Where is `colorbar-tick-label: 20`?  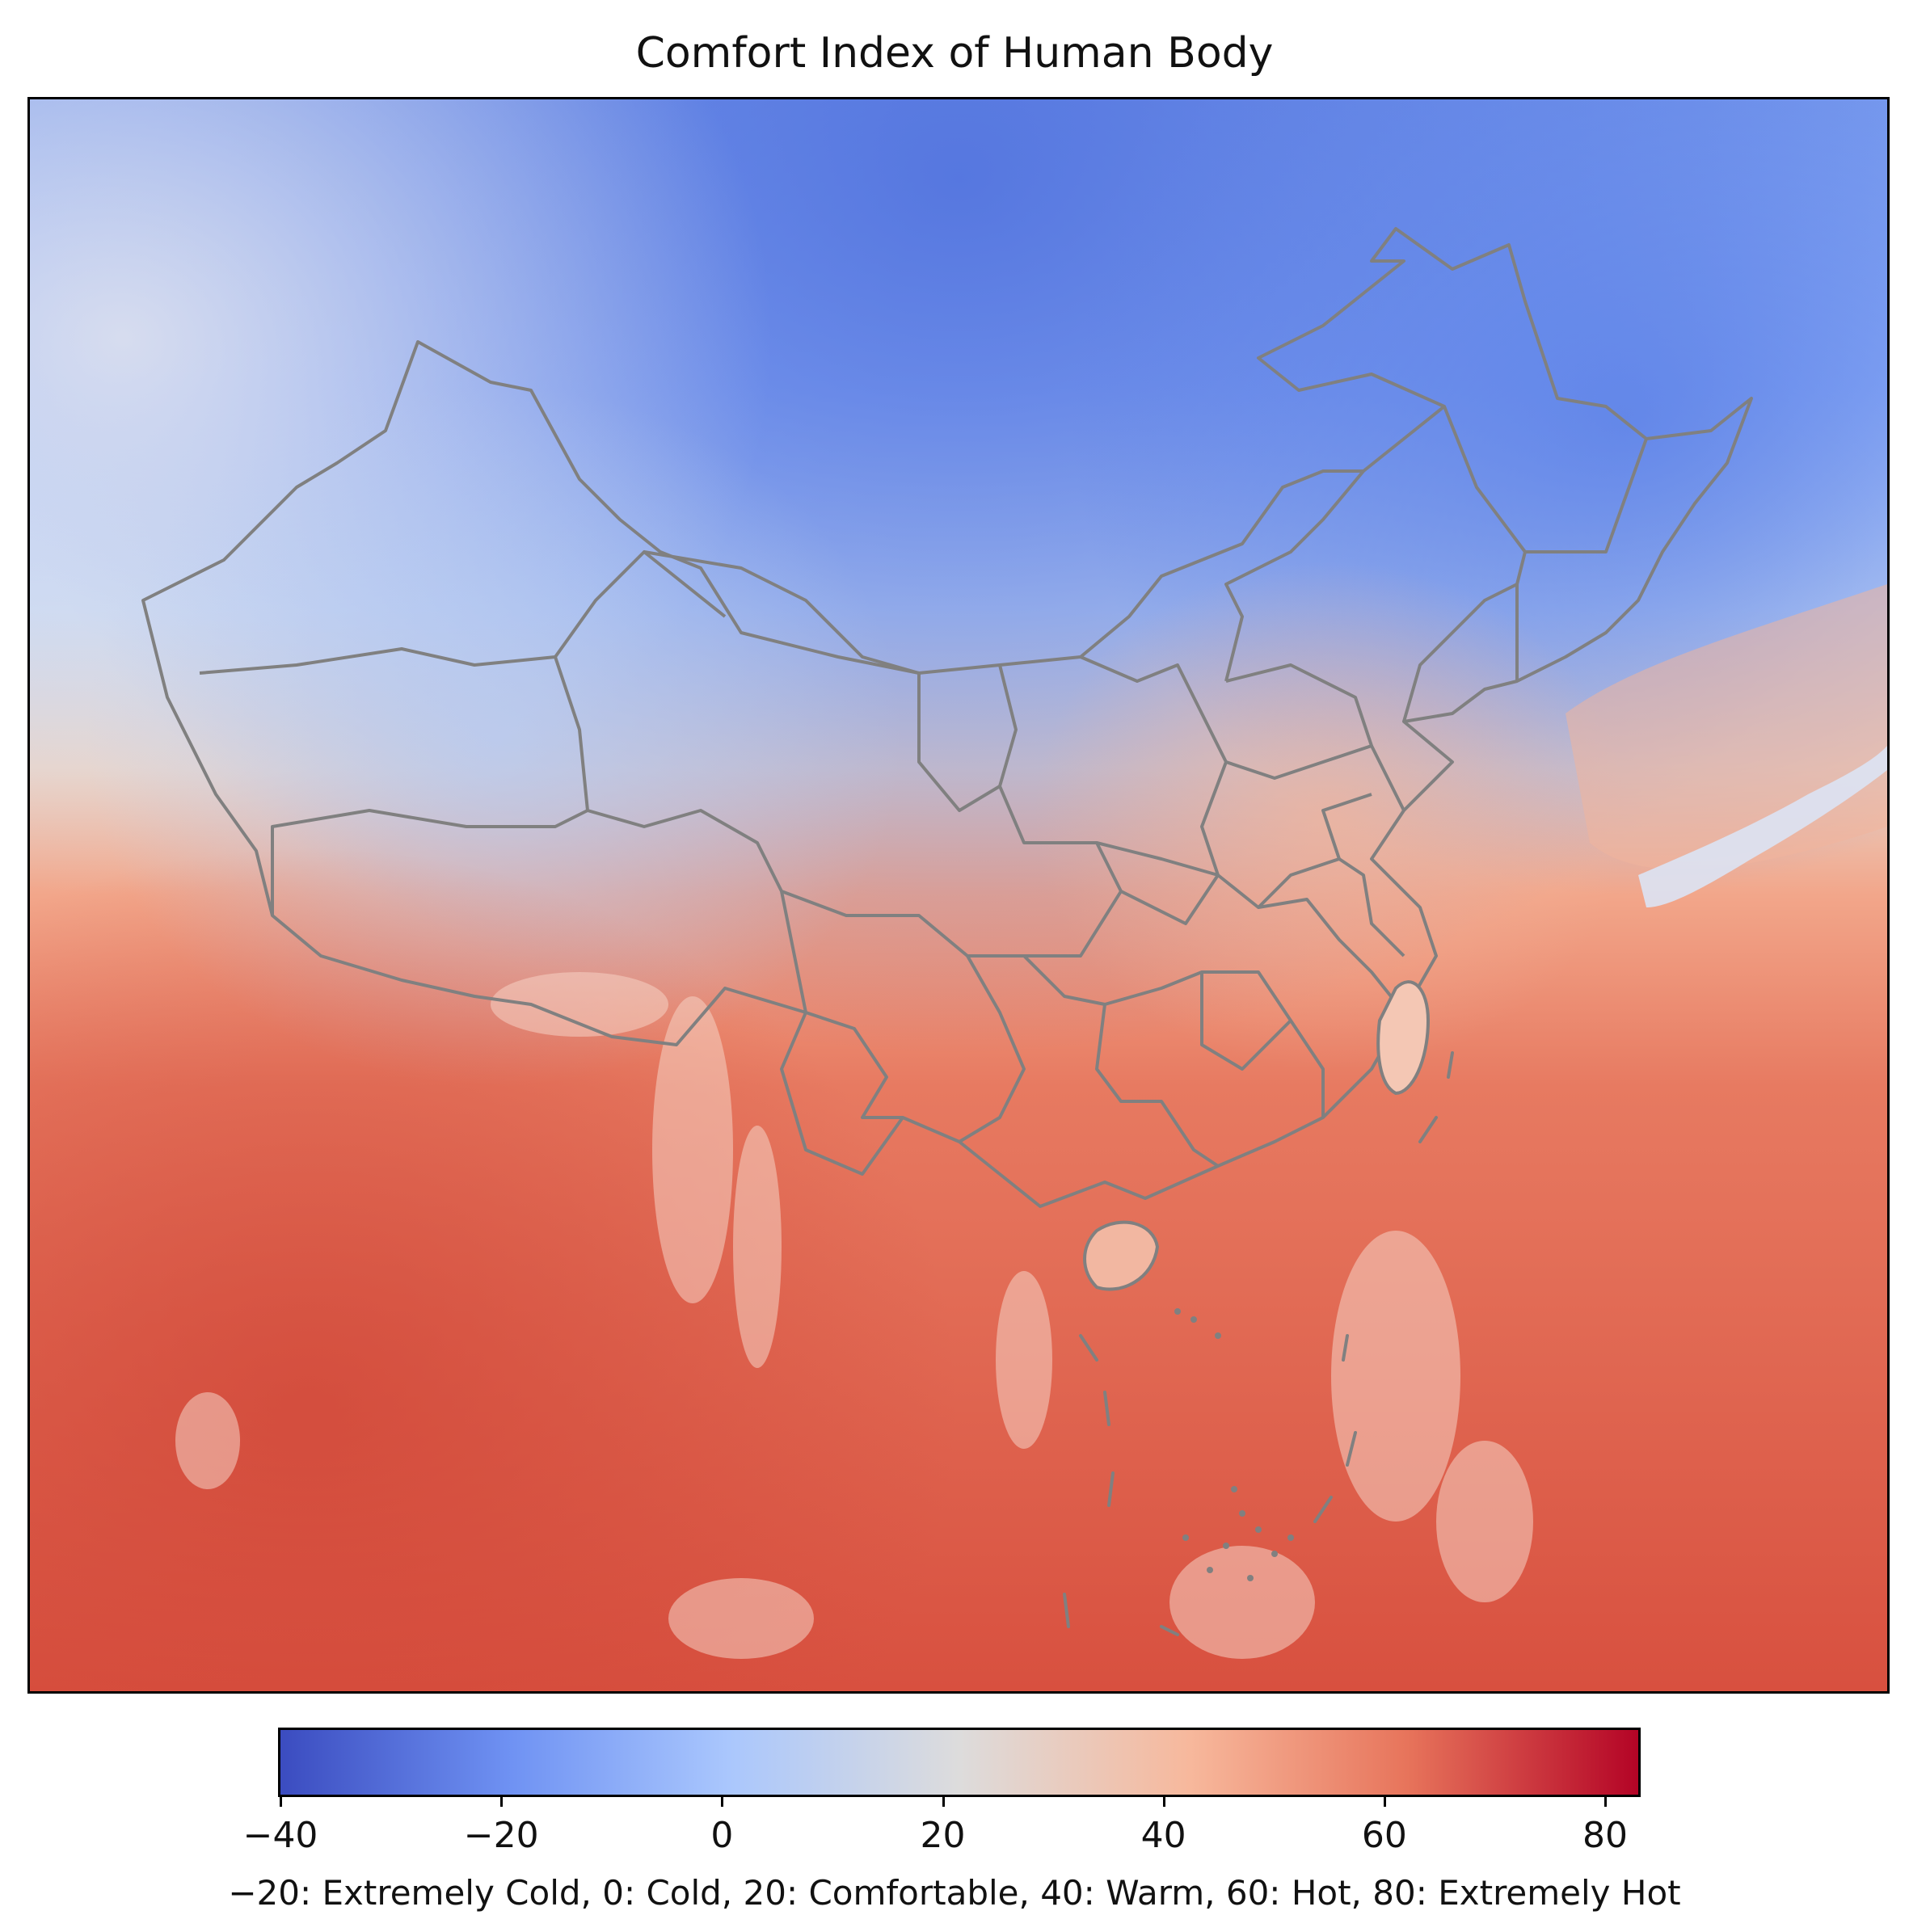
colorbar-tick-label: 20 is located at coordinates (943, 1835).